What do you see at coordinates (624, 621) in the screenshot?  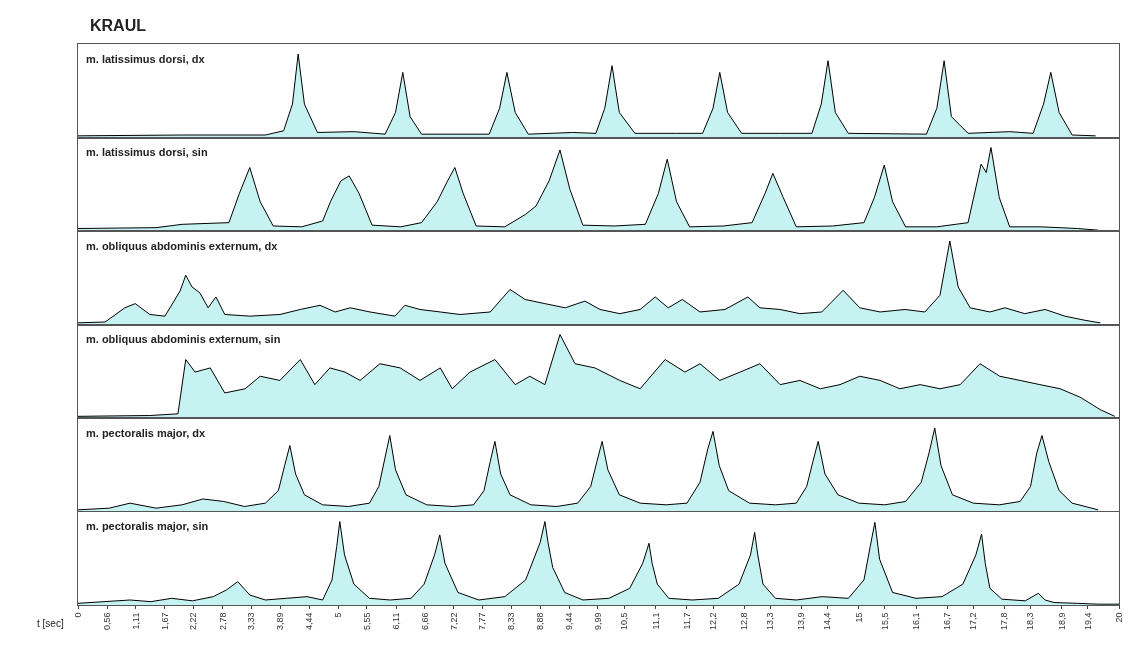 I see `x-tick-label: 10,5` at bounding box center [624, 621].